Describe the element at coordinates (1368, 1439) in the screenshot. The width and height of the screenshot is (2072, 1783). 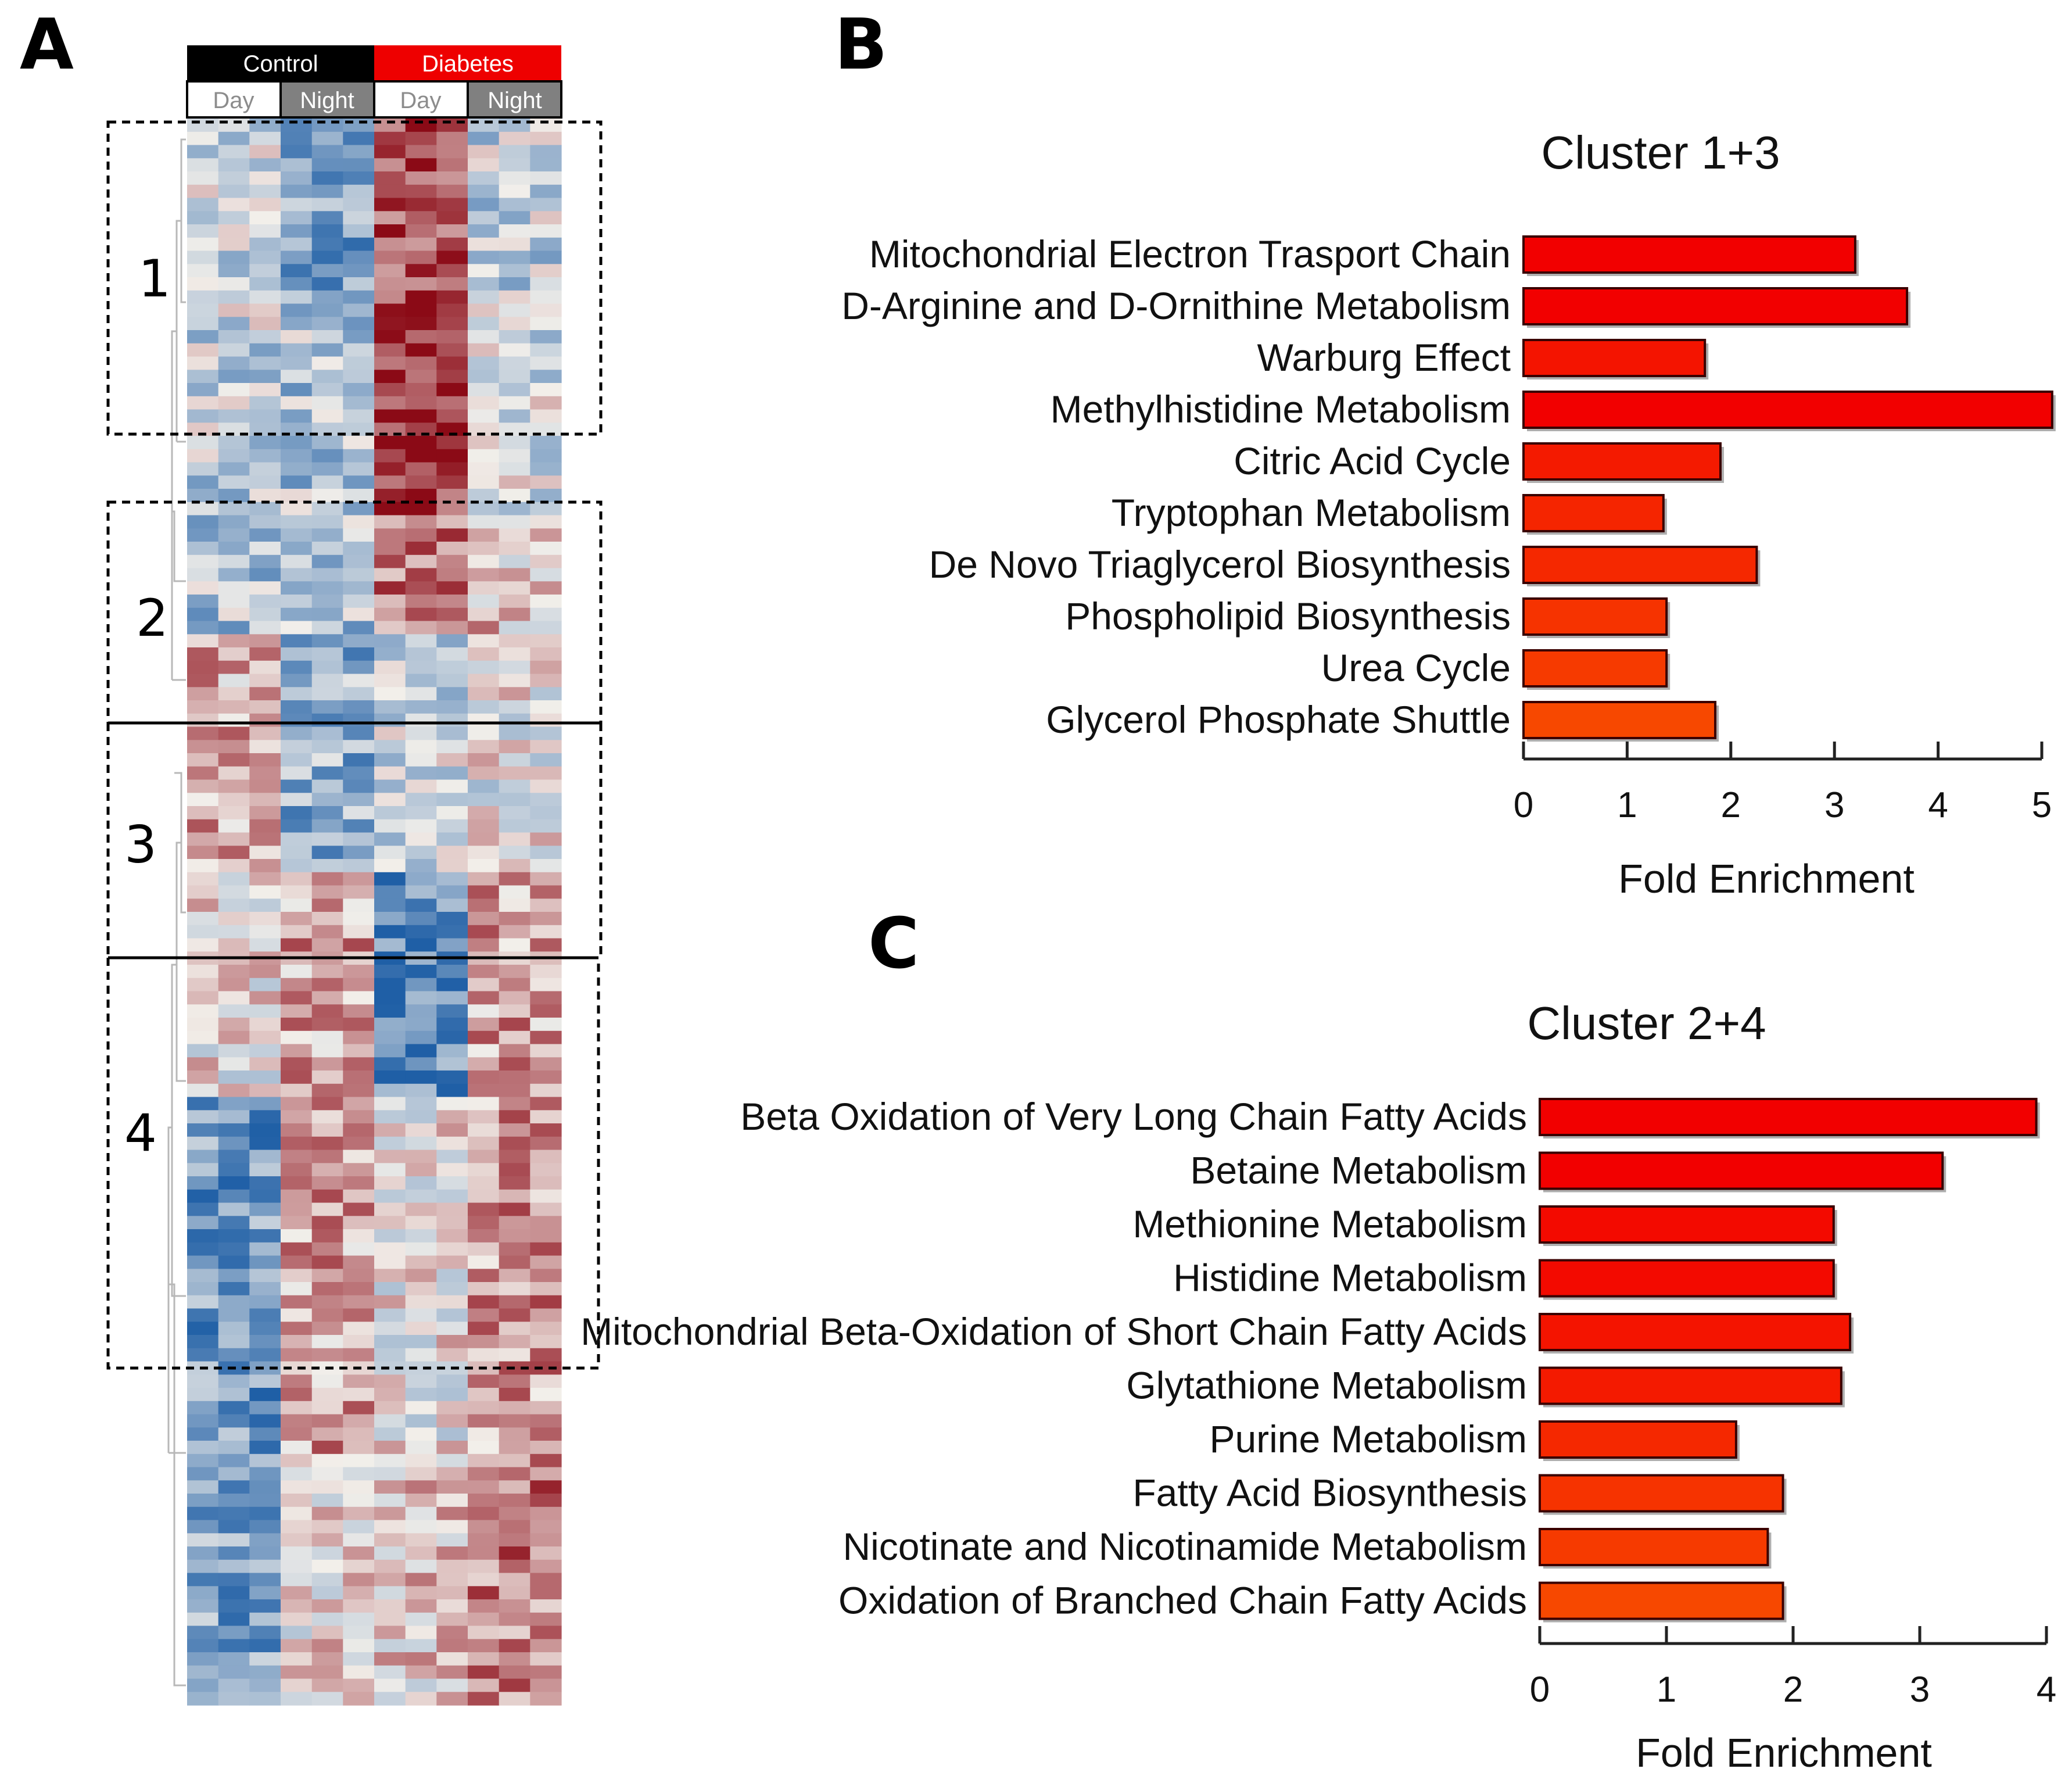
I see `c-category-label: Purine Metabolism` at that location.